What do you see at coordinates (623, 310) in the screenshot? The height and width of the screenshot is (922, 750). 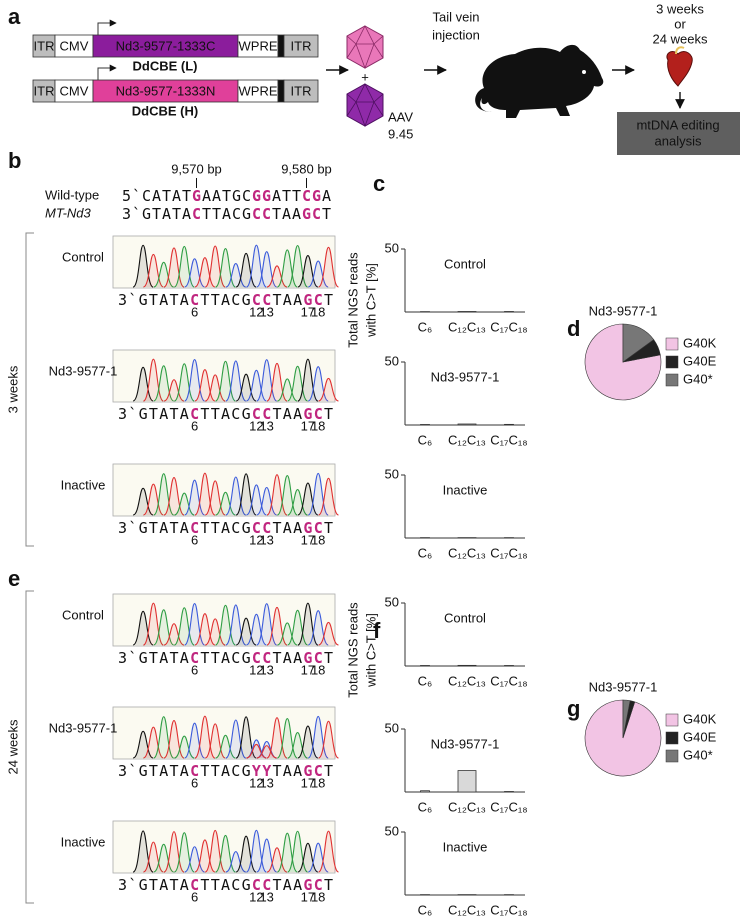 I see `chart-title: Nd3-9577-1` at bounding box center [623, 310].